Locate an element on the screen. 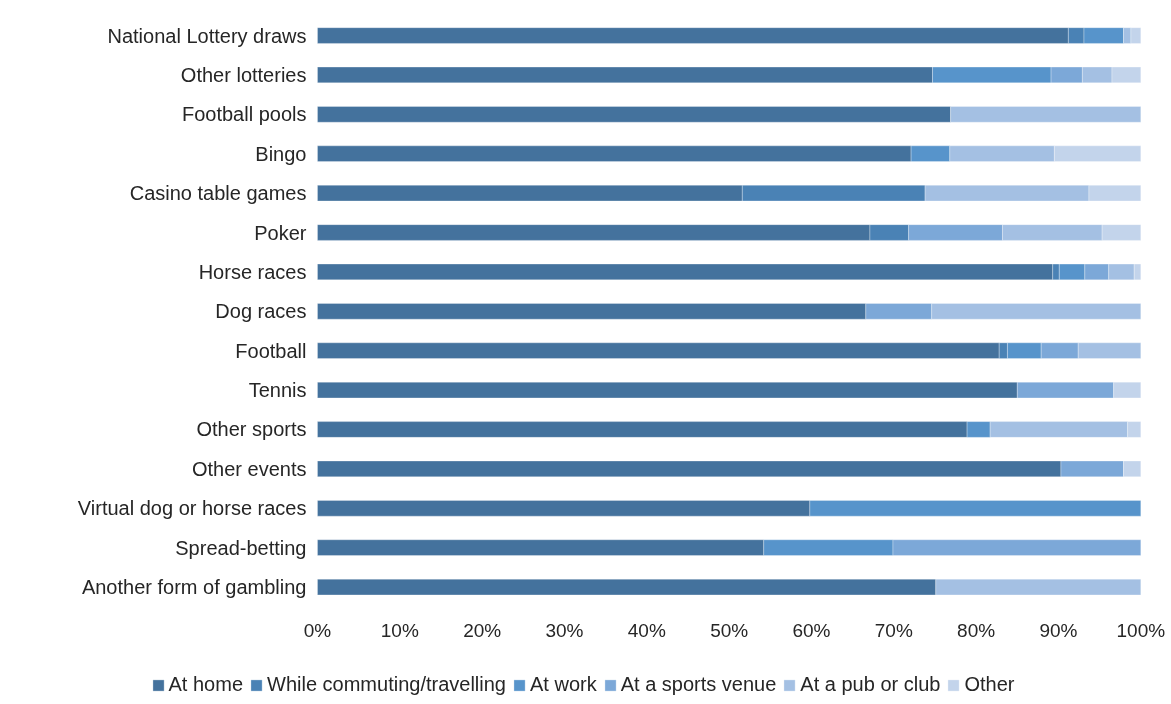  y-tick-label: Poker is located at coordinates (280, 232).